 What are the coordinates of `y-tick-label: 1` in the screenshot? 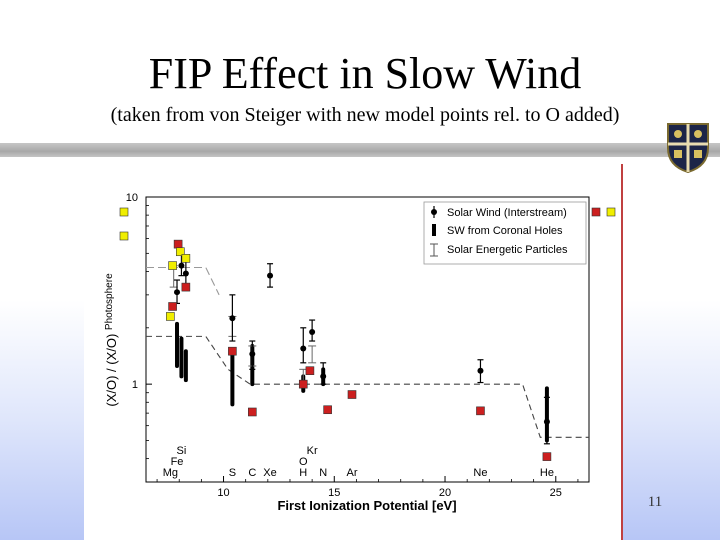 It's located at (135, 385).